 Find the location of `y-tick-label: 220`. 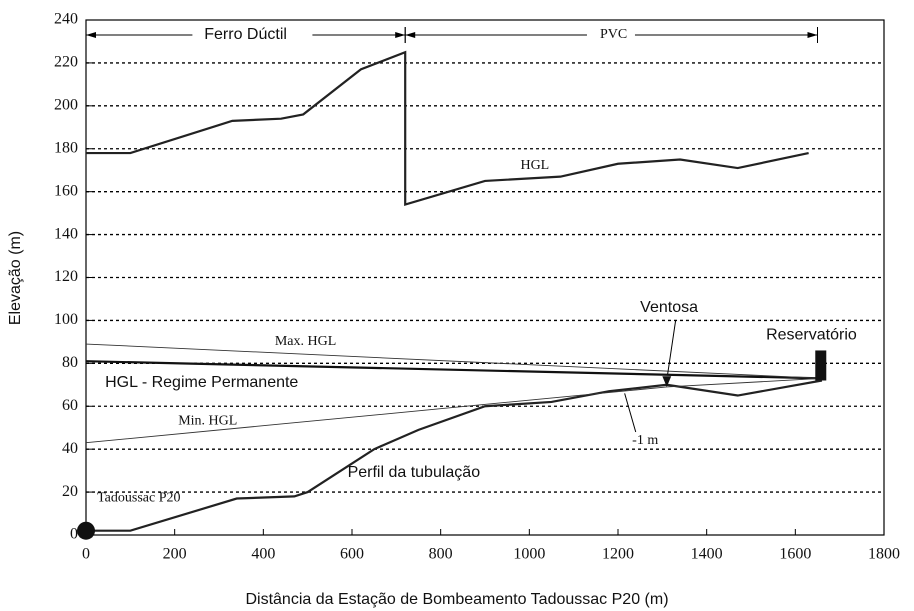

y-tick-label: 220 is located at coordinates (66, 62).